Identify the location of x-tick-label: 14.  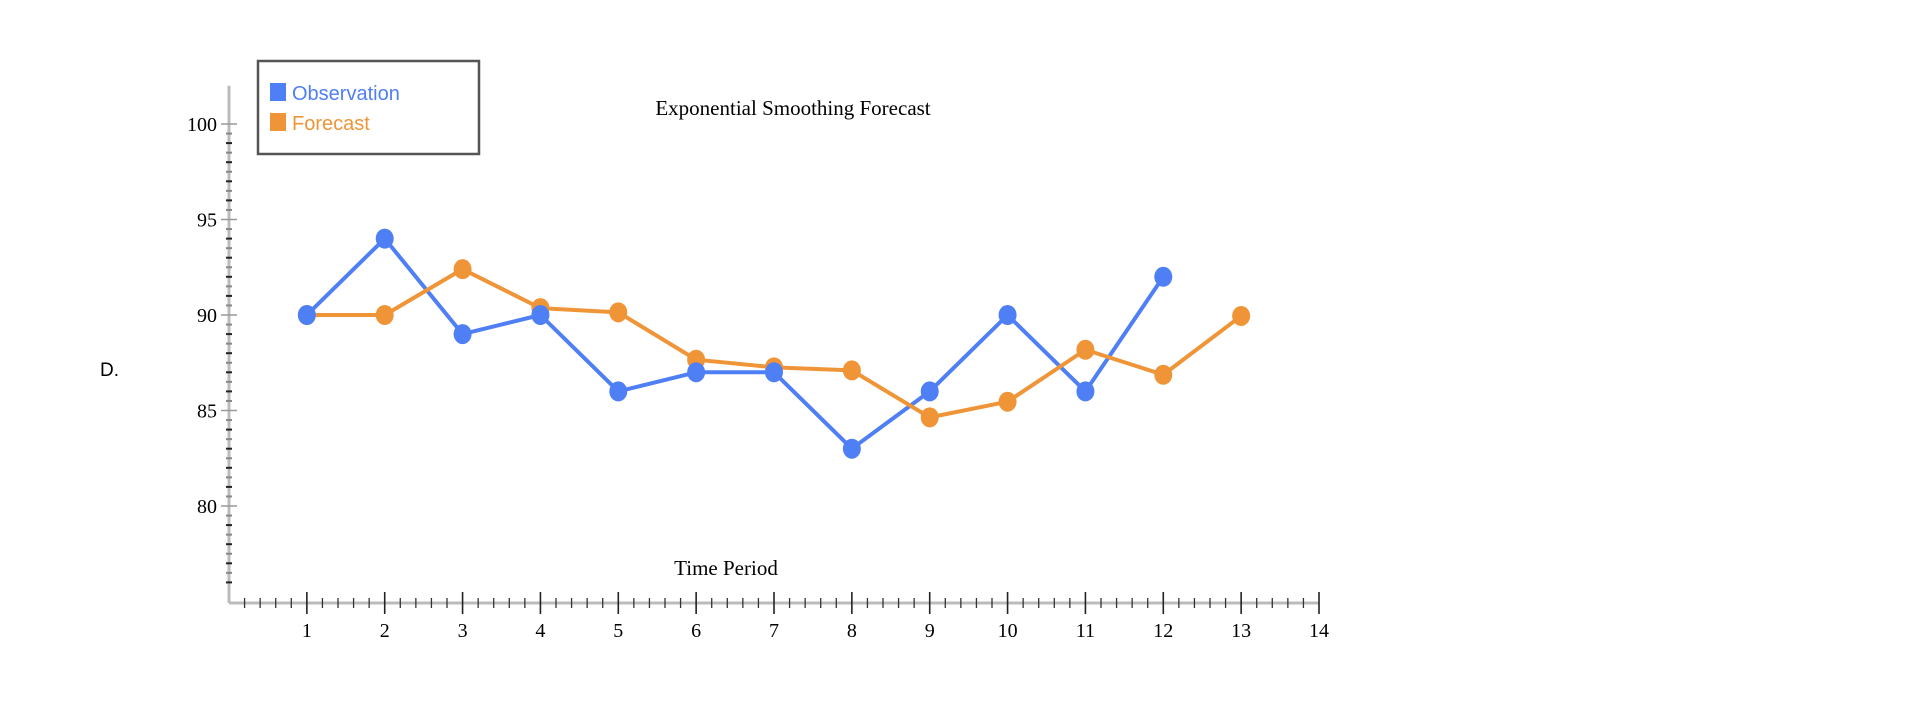
(1319, 631).